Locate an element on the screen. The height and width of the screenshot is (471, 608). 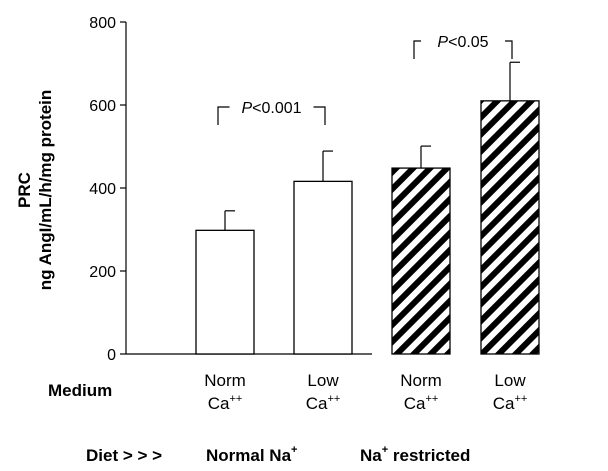
y-axis-label: PRC is located at coordinates (24, 190).